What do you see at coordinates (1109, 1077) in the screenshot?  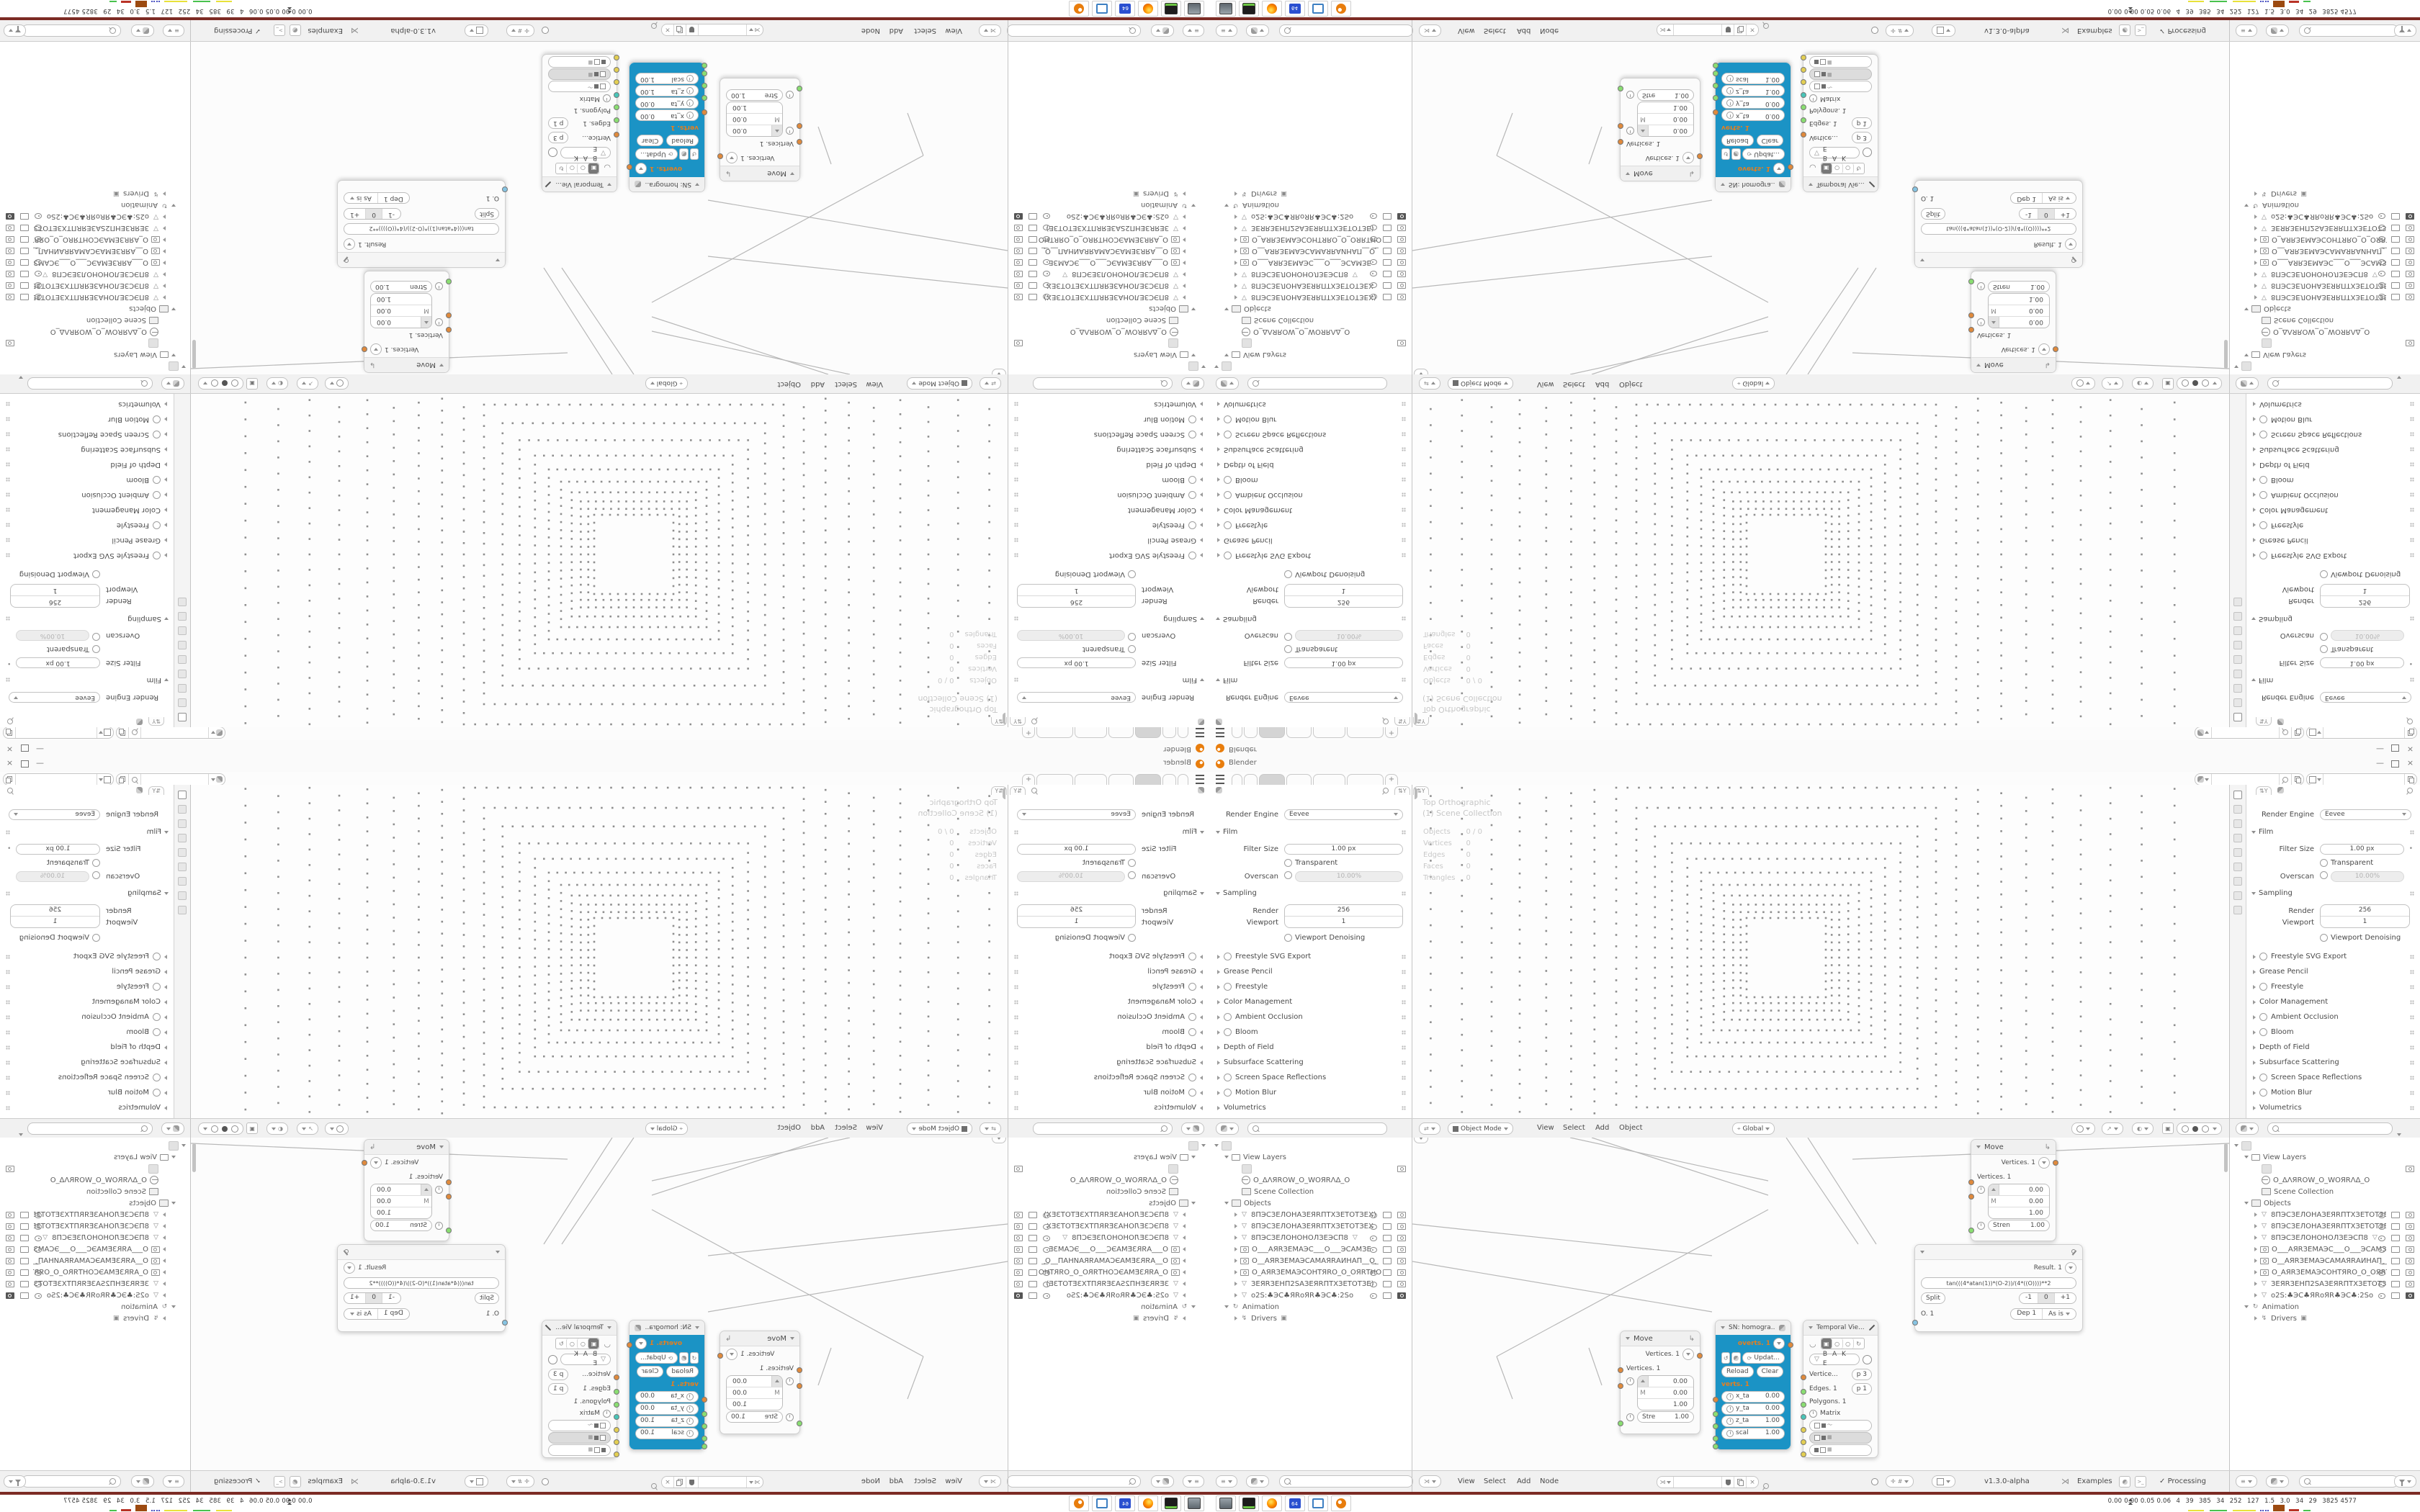 I see `panel-screen-space-reflections: Screen Space Reflections` at bounding box center [1109, 1077].